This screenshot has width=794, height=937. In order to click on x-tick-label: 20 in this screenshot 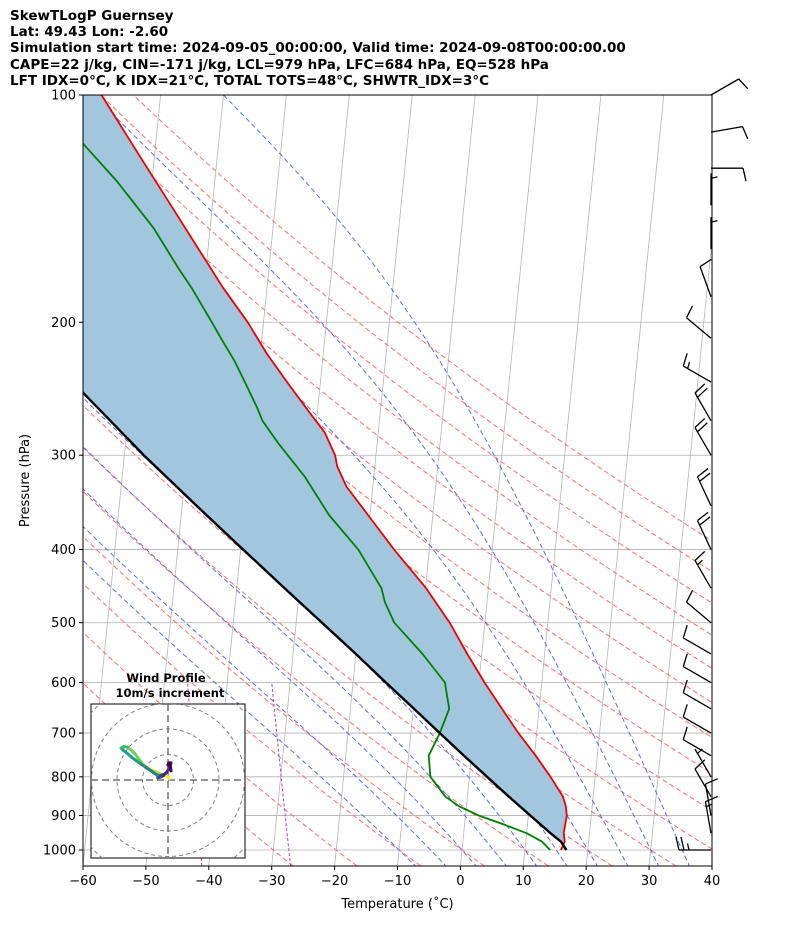, I will do `click(586, 881)`.